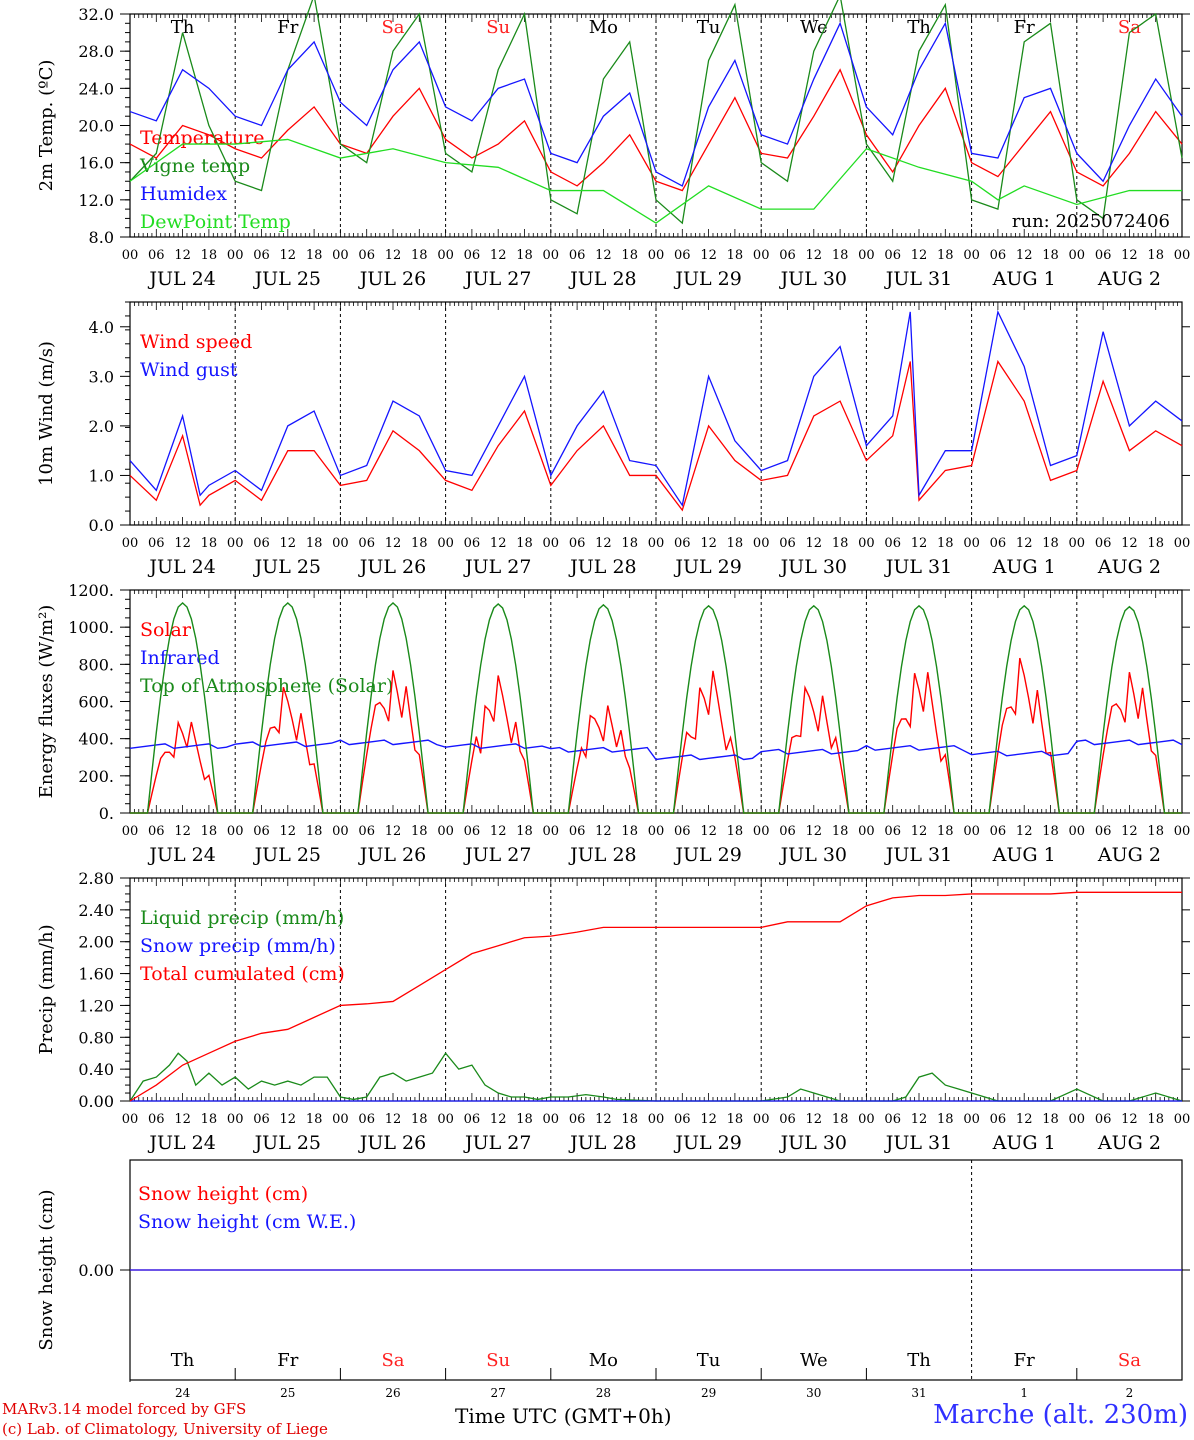 This screenshot has width=1194, height=1440. What do you see at coordinates (96, 974) in the screenshot?
I see `y-tick-label: 1.60` at bounding box center [96, 974].